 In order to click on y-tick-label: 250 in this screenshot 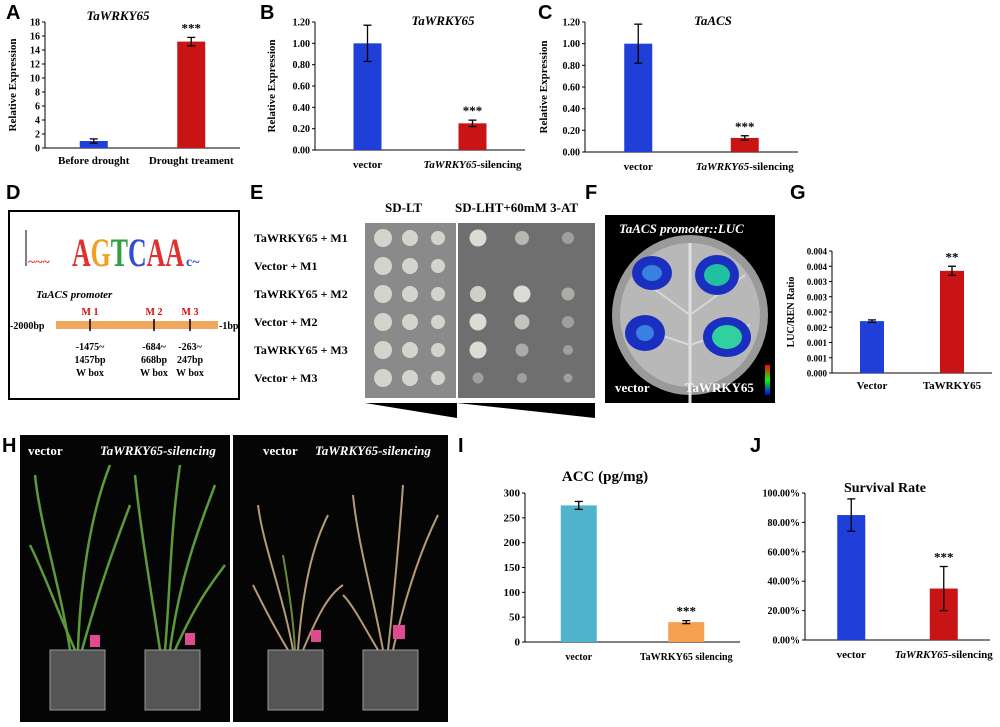, I will do `click(512, 518)`.